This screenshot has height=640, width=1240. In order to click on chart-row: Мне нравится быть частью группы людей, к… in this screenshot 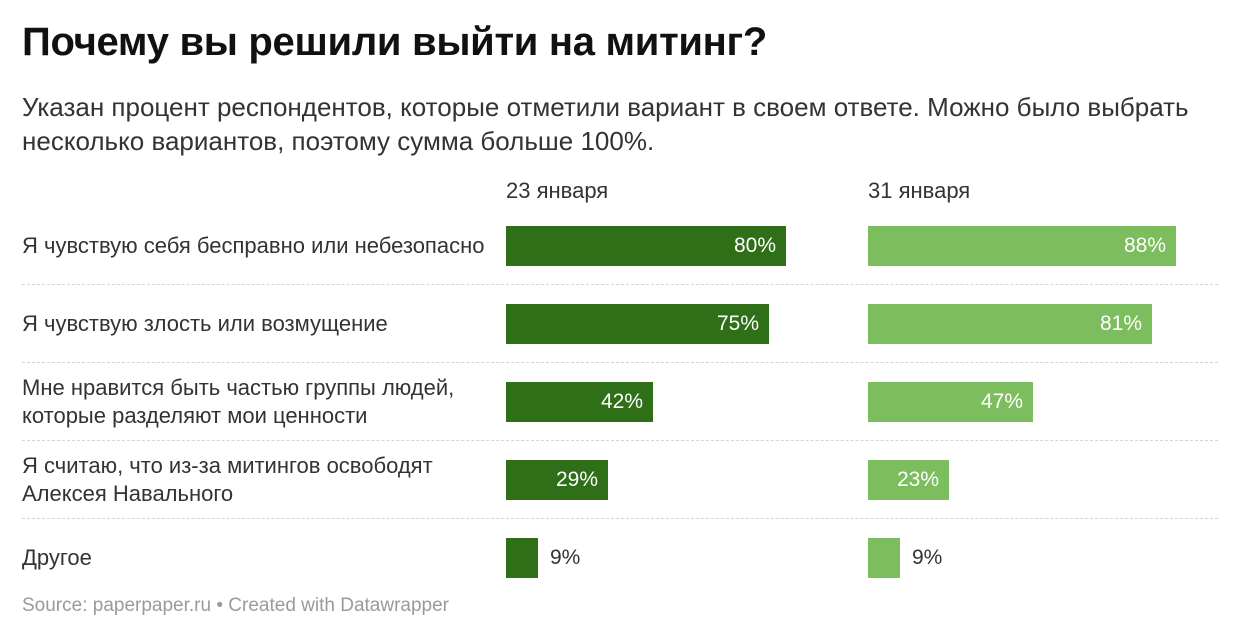, I will do `click(620, 404)`.